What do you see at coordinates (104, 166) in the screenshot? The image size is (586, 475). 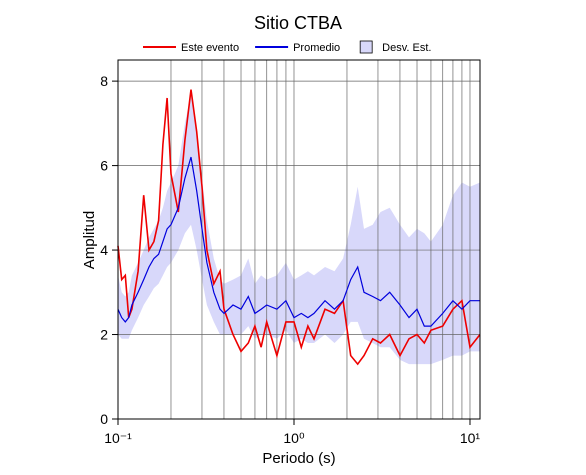 I see `y-tick-label: 6` at bounding box center [104, 166].